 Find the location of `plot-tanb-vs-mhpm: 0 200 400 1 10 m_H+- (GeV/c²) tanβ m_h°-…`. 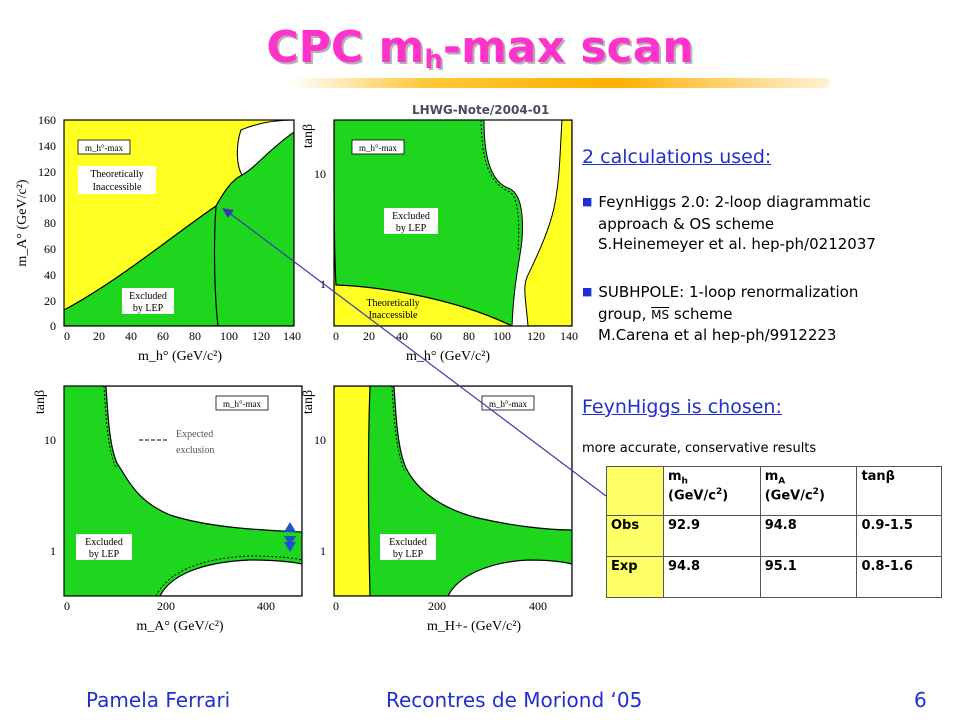

plot-tanb-vs-mhpm: 0 200 400 1 10 m_H+- (GeV/c²) tanβ m_h°-… is located at coordinates (437, 509).